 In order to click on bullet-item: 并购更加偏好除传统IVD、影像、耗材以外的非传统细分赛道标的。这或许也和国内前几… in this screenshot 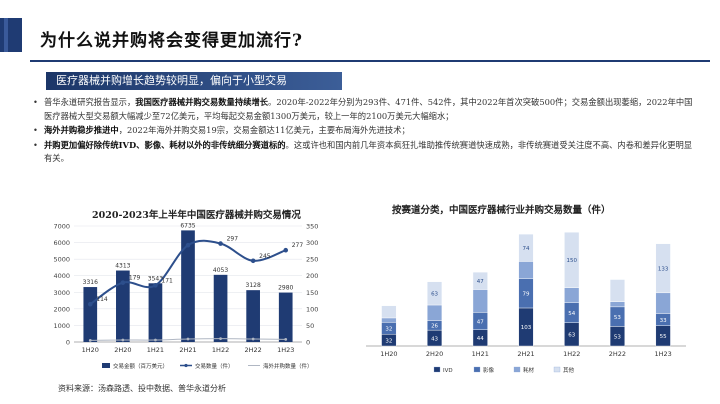, I will do `click(365, 152)`.